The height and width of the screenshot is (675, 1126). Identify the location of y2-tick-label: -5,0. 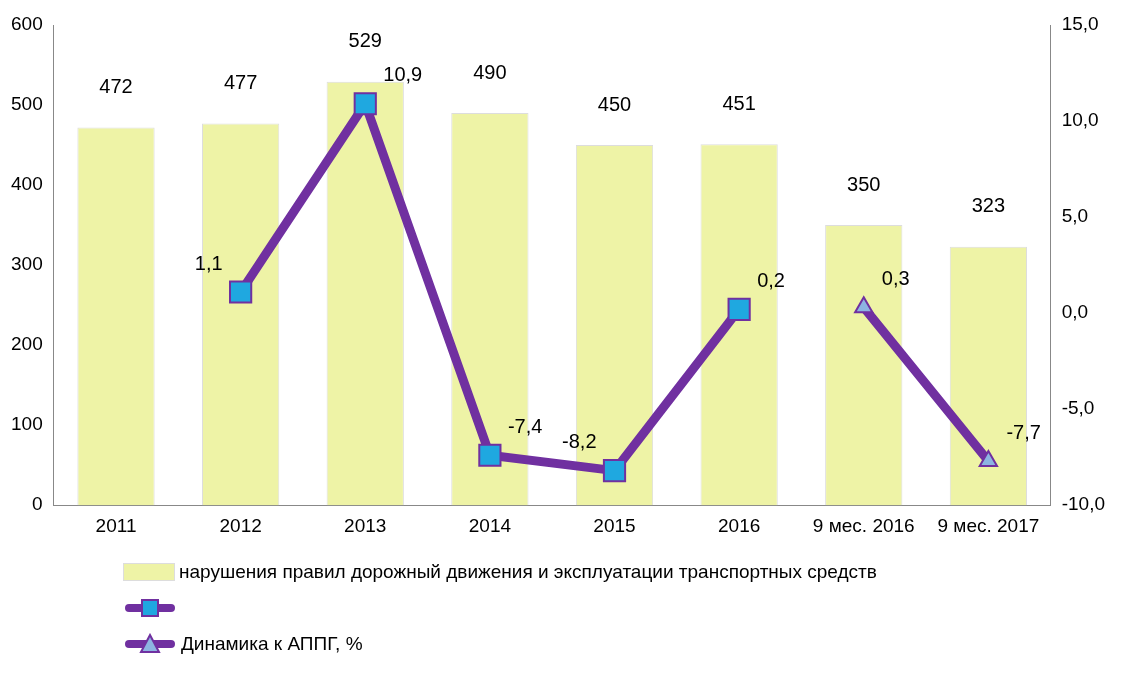
(1078, 408).